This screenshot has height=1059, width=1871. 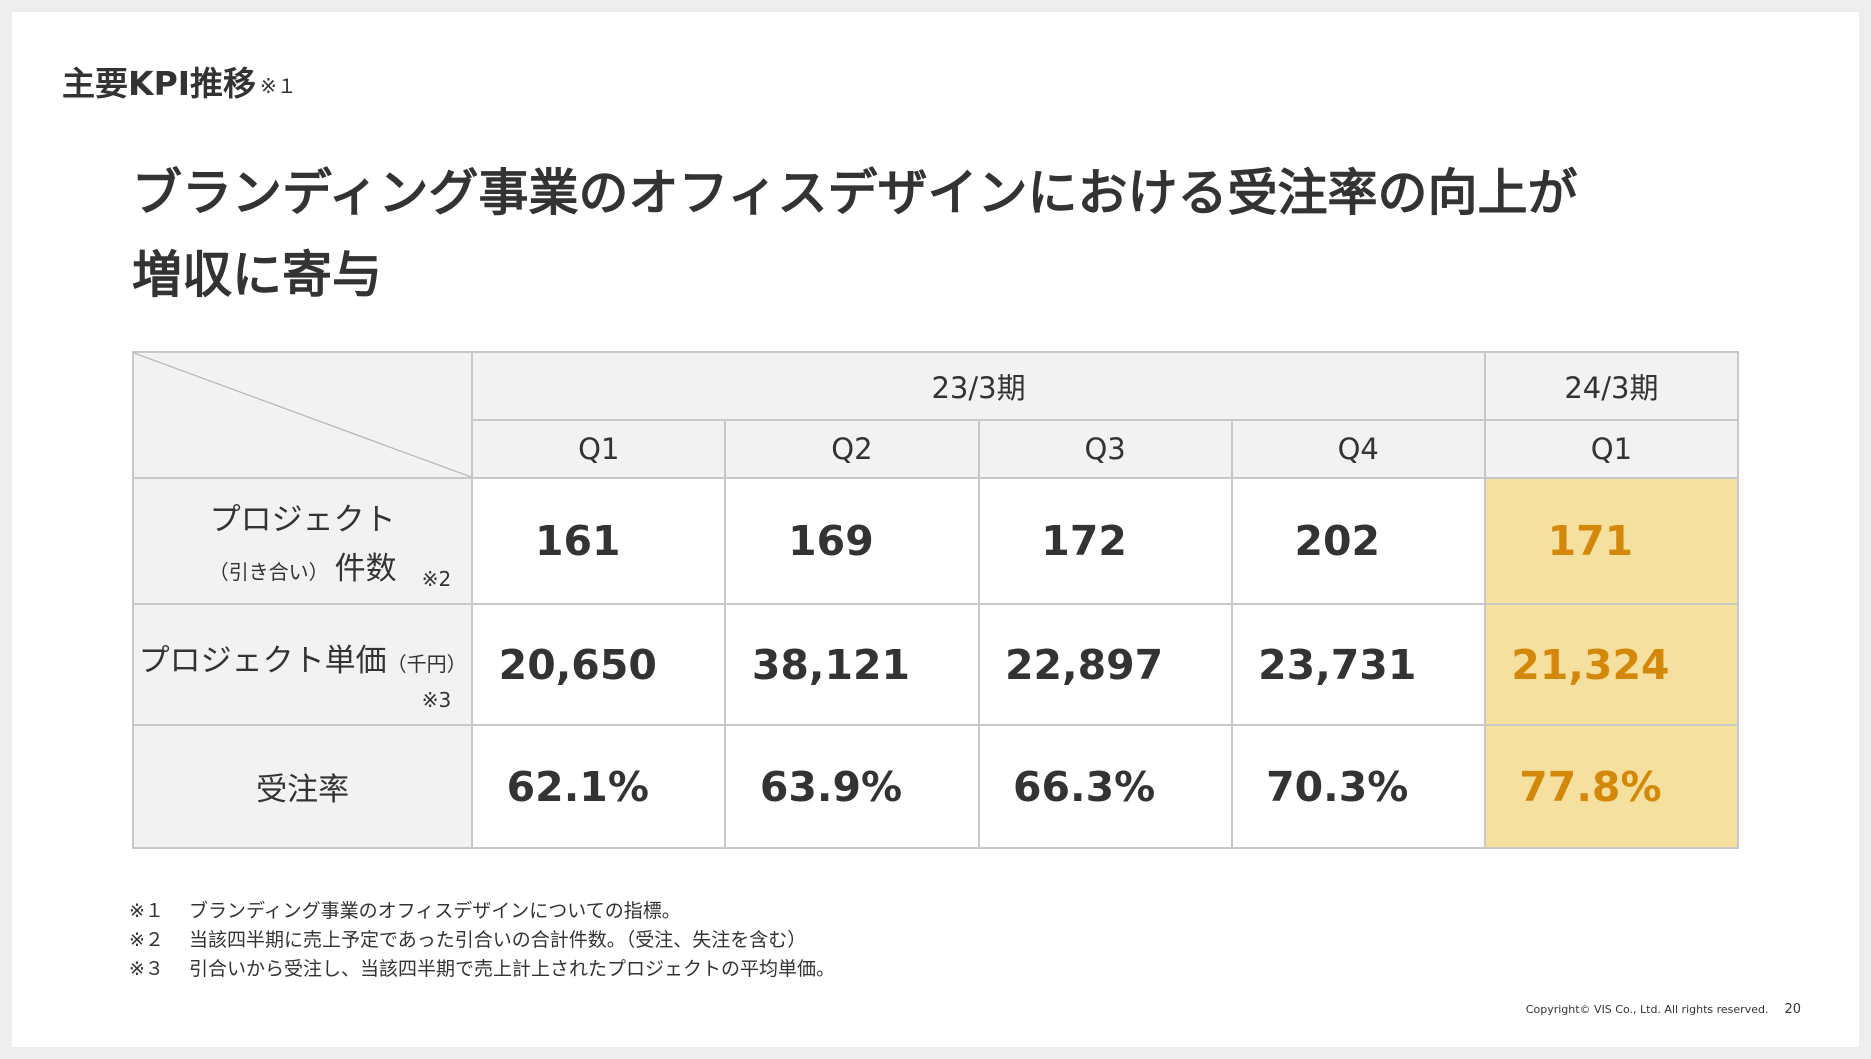 I want to click on table-row-project-count: プロジェクト （引き合い） 件数 ※2 161 169 172 202 171, so click(x=935, y=541).